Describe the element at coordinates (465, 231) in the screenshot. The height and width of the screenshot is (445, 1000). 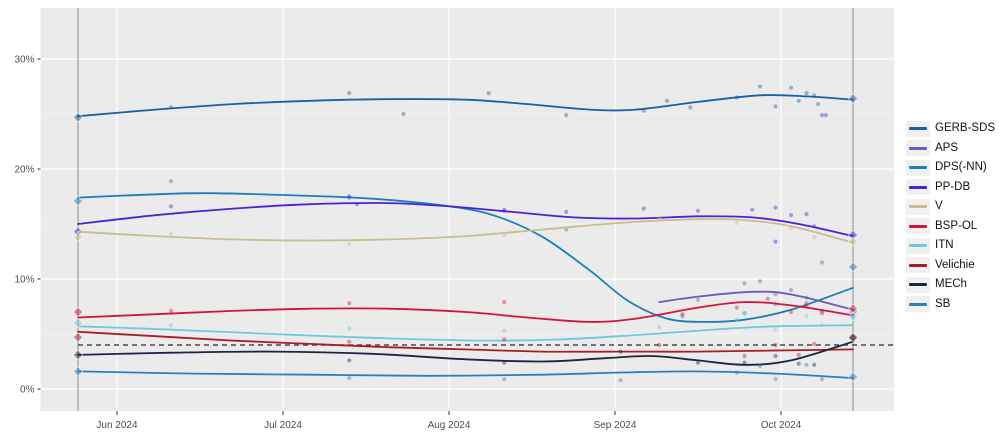
I see `trend-line-v` at that location.